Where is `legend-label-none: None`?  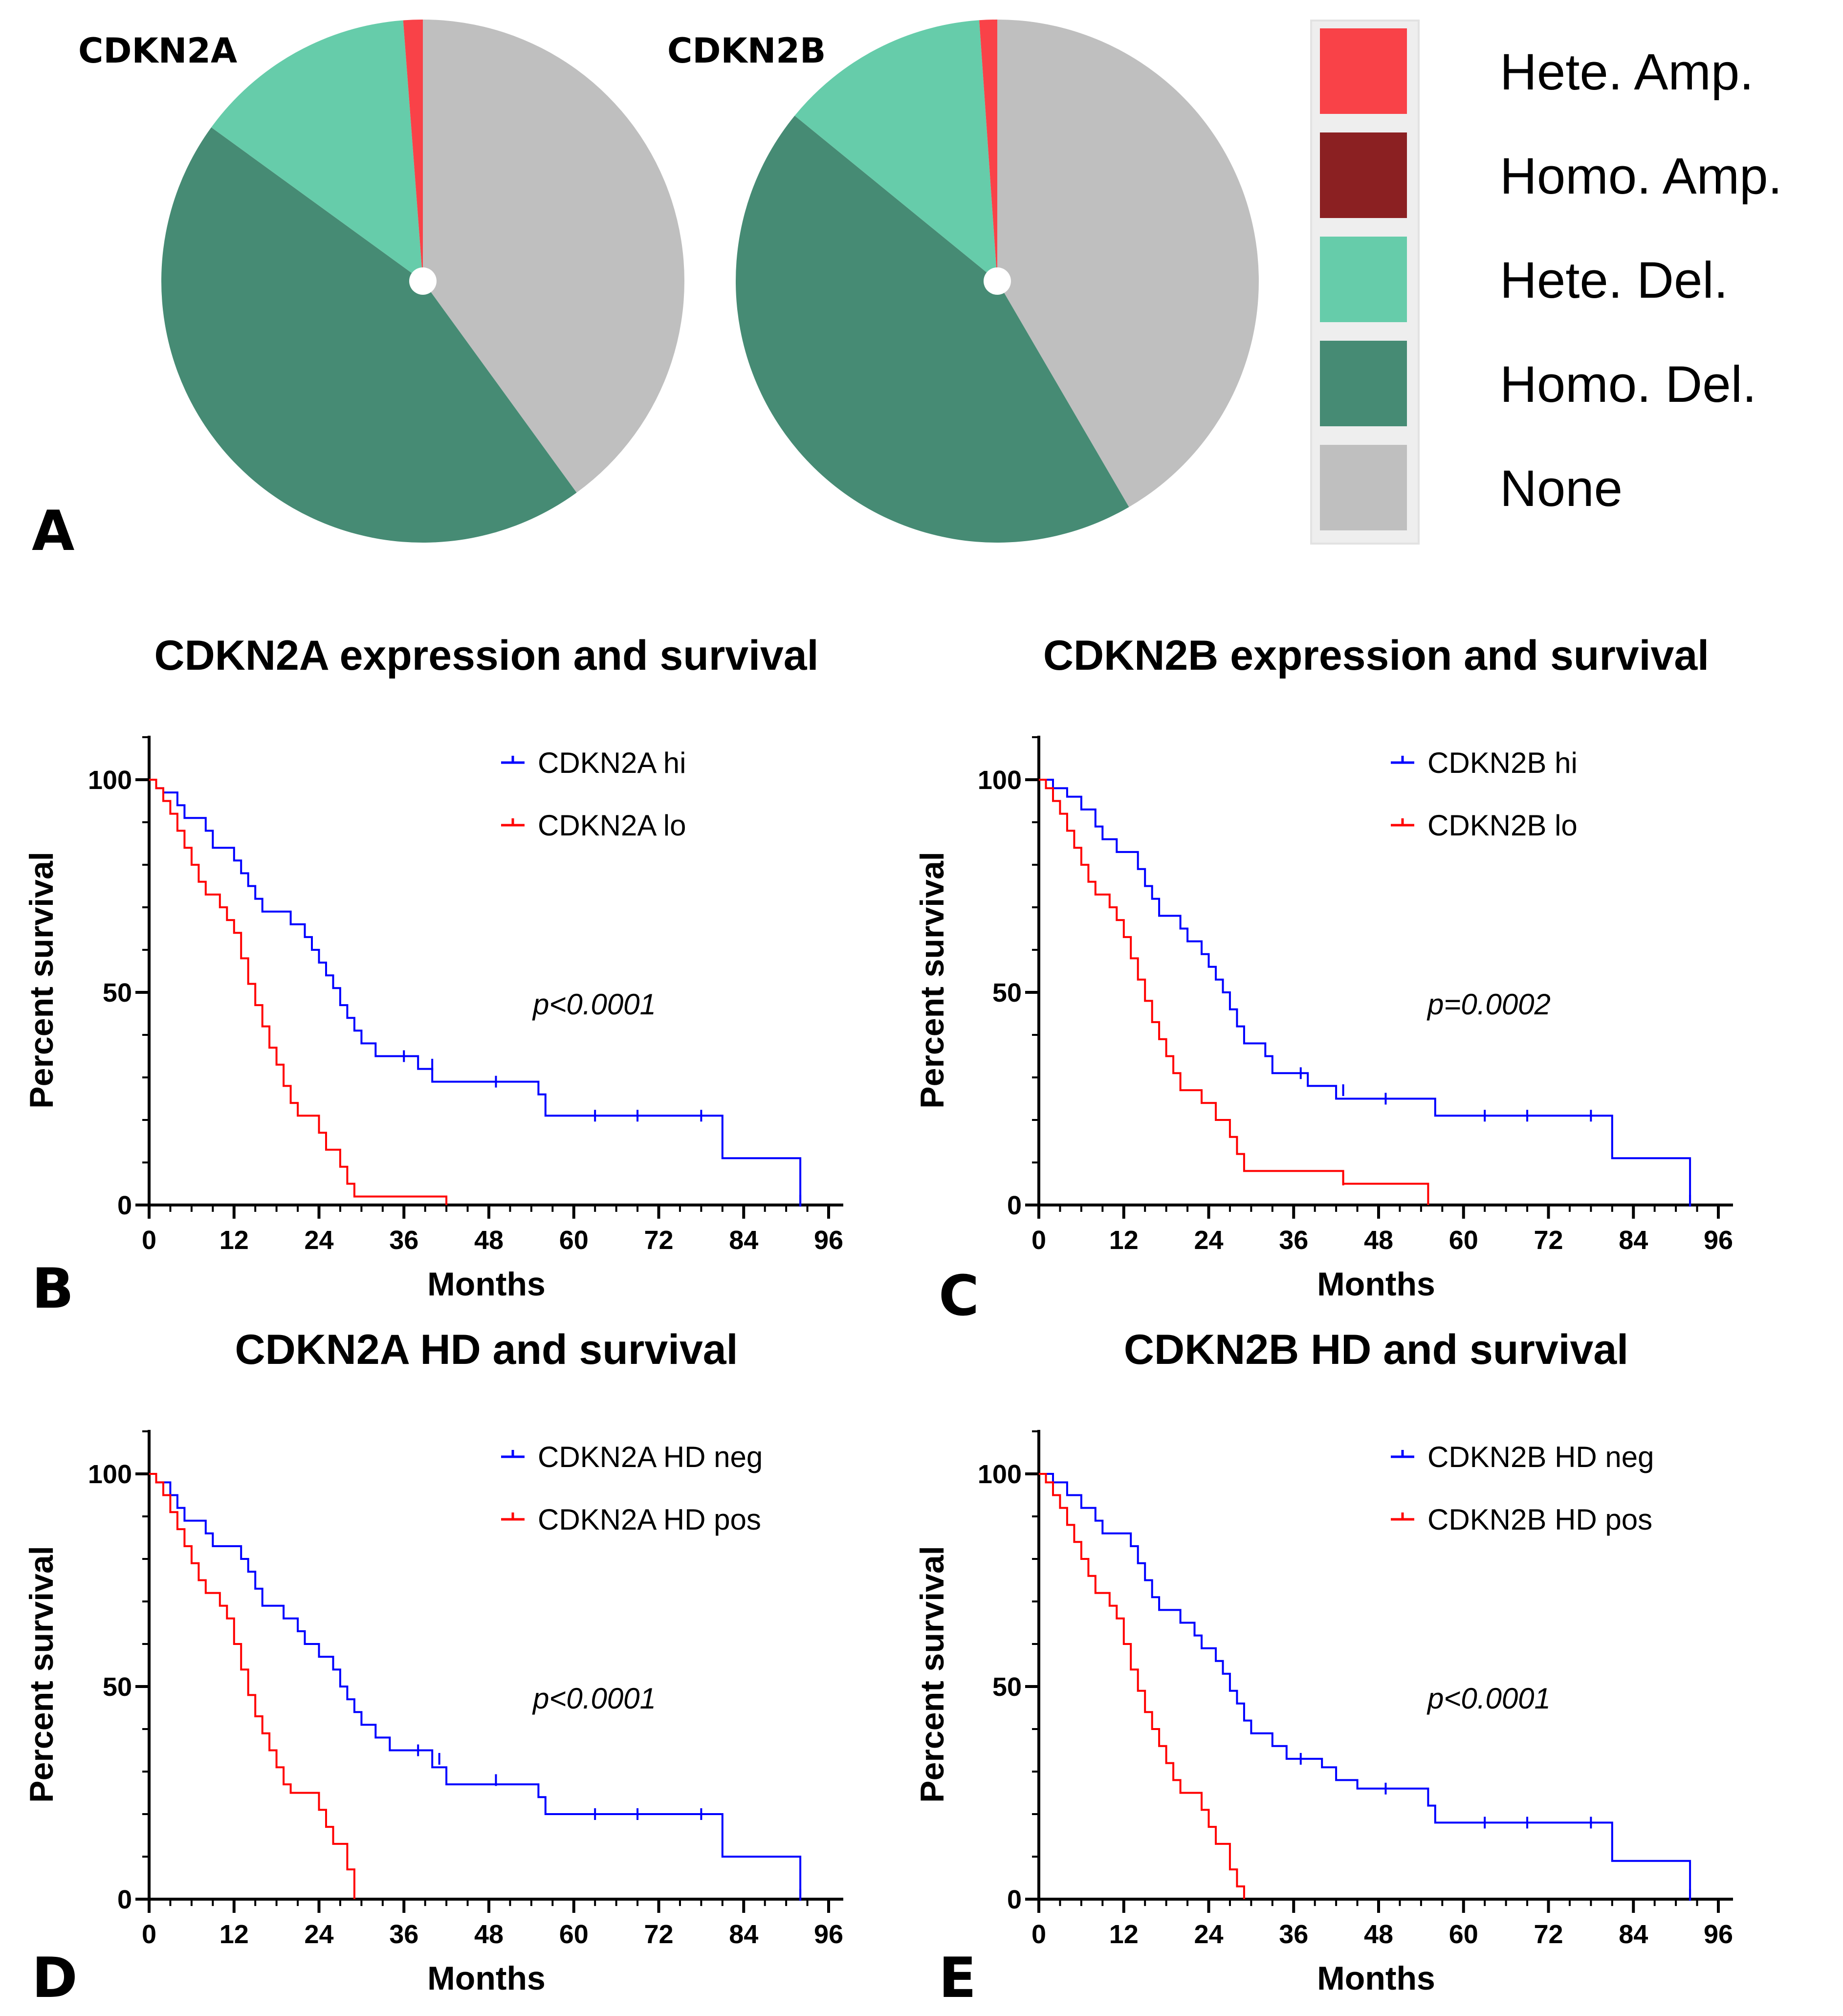
legend-label-none: None is located at coordinates (1561, 488).